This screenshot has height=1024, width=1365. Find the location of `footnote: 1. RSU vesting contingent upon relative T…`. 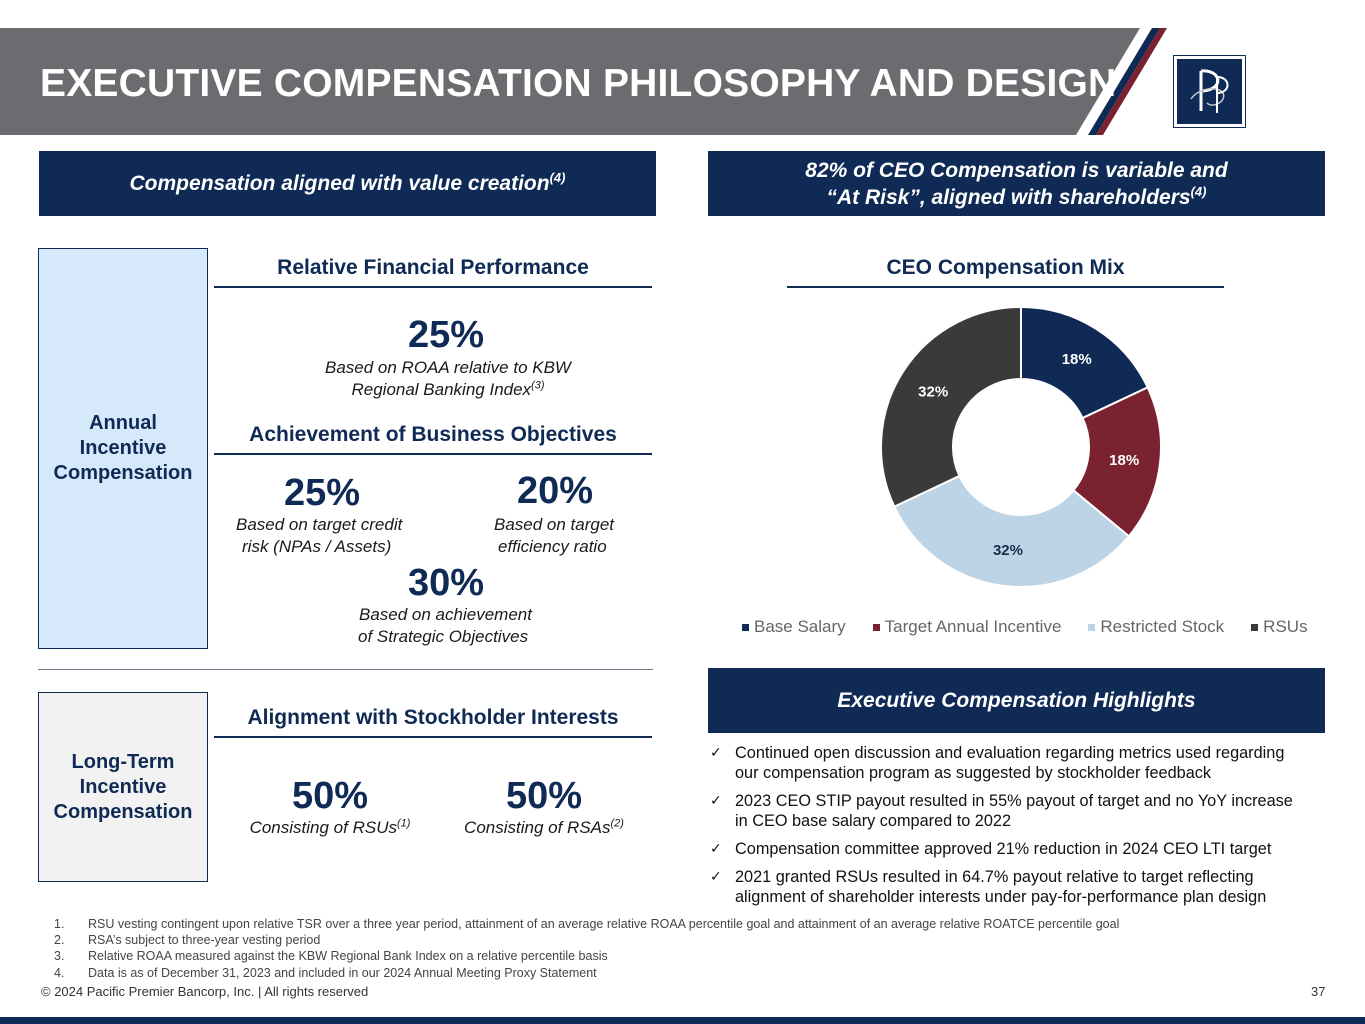

footnote: 1. RSU vesting contingent upon relative T… is located at coordinates (586, 924).